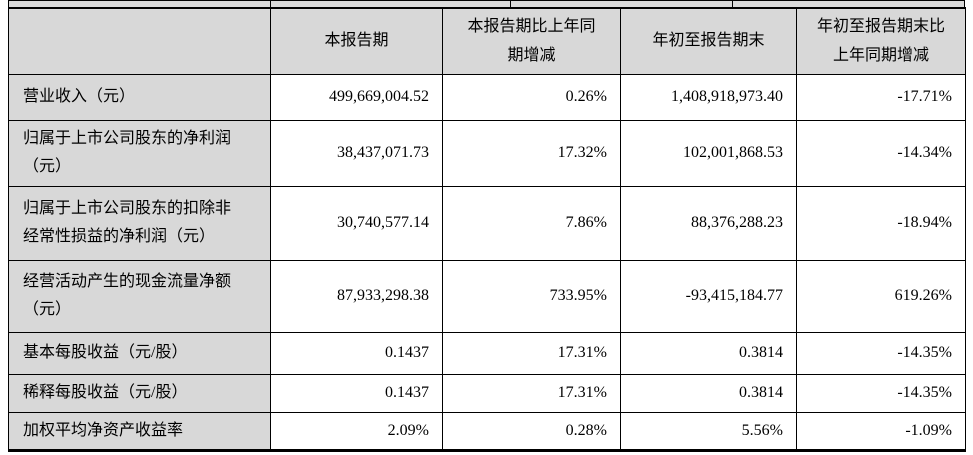 The width and height of the screenshot is (973, 455). I want to click on row-label: 经营活动产生的现金流量净额 （元）, so click(139, 296).